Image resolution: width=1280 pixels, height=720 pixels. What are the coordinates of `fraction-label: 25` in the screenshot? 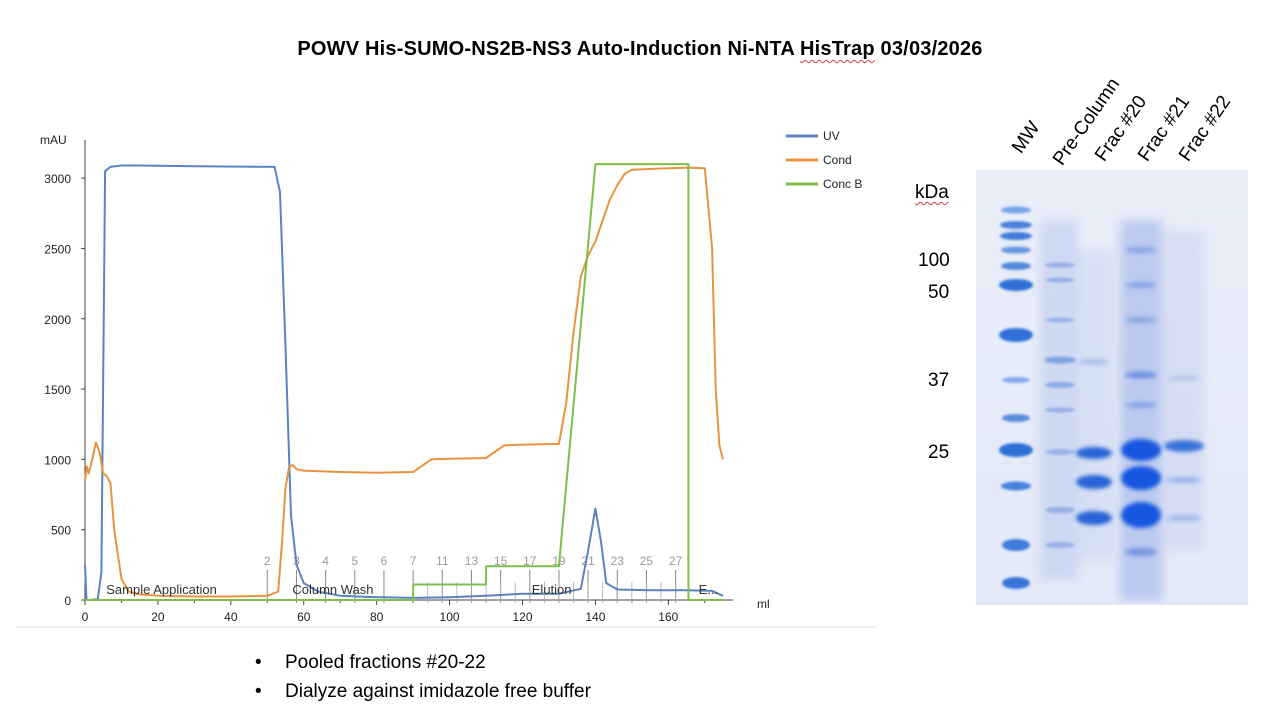 It's located at (647, 561).